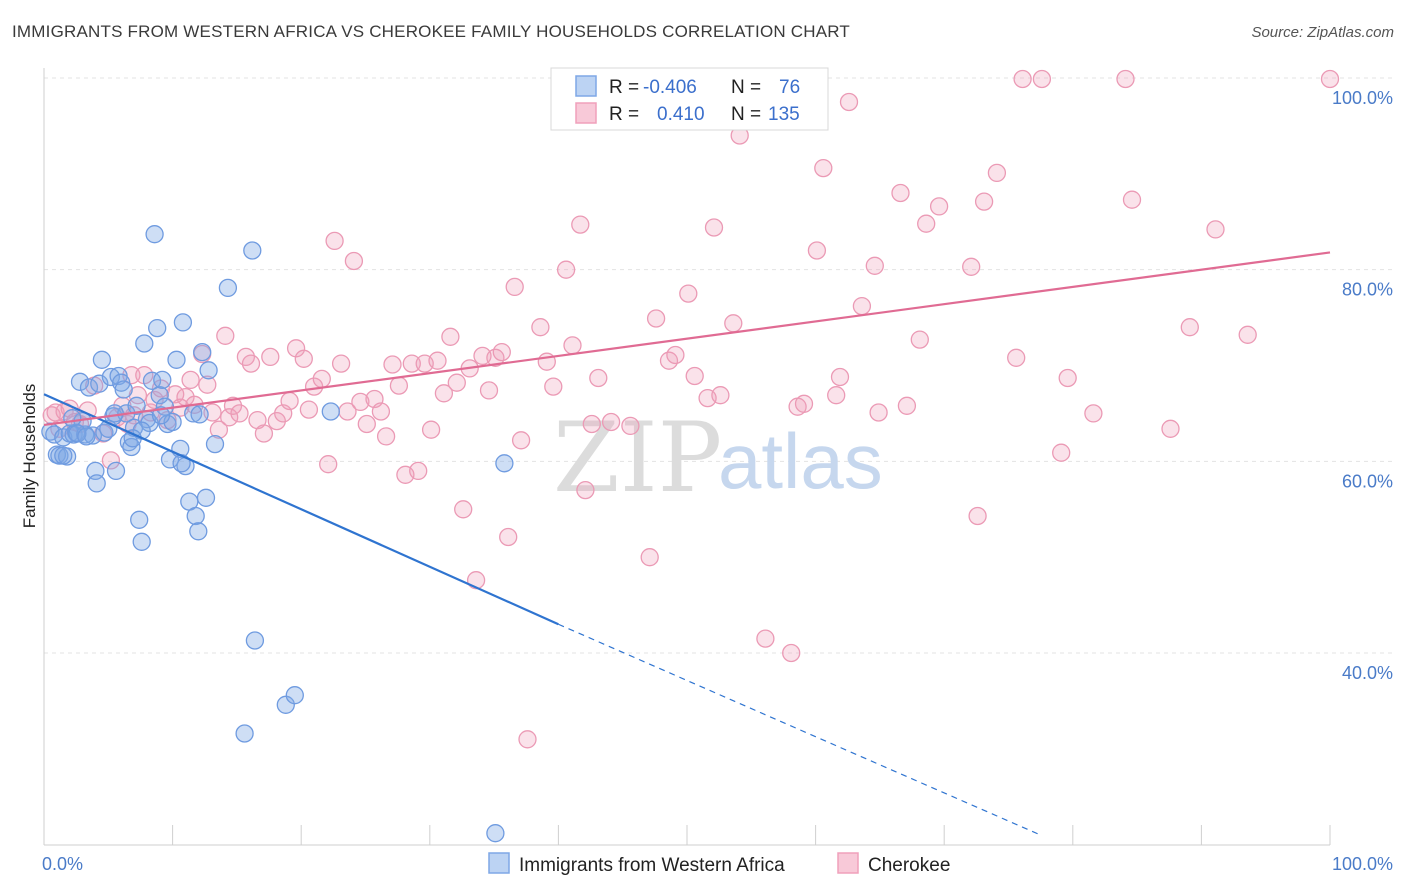  What do you see at coordinates (681, 114) in the screenshot?
I see `legend-r-value-2: 0.410` at bounding box center [681, 114].